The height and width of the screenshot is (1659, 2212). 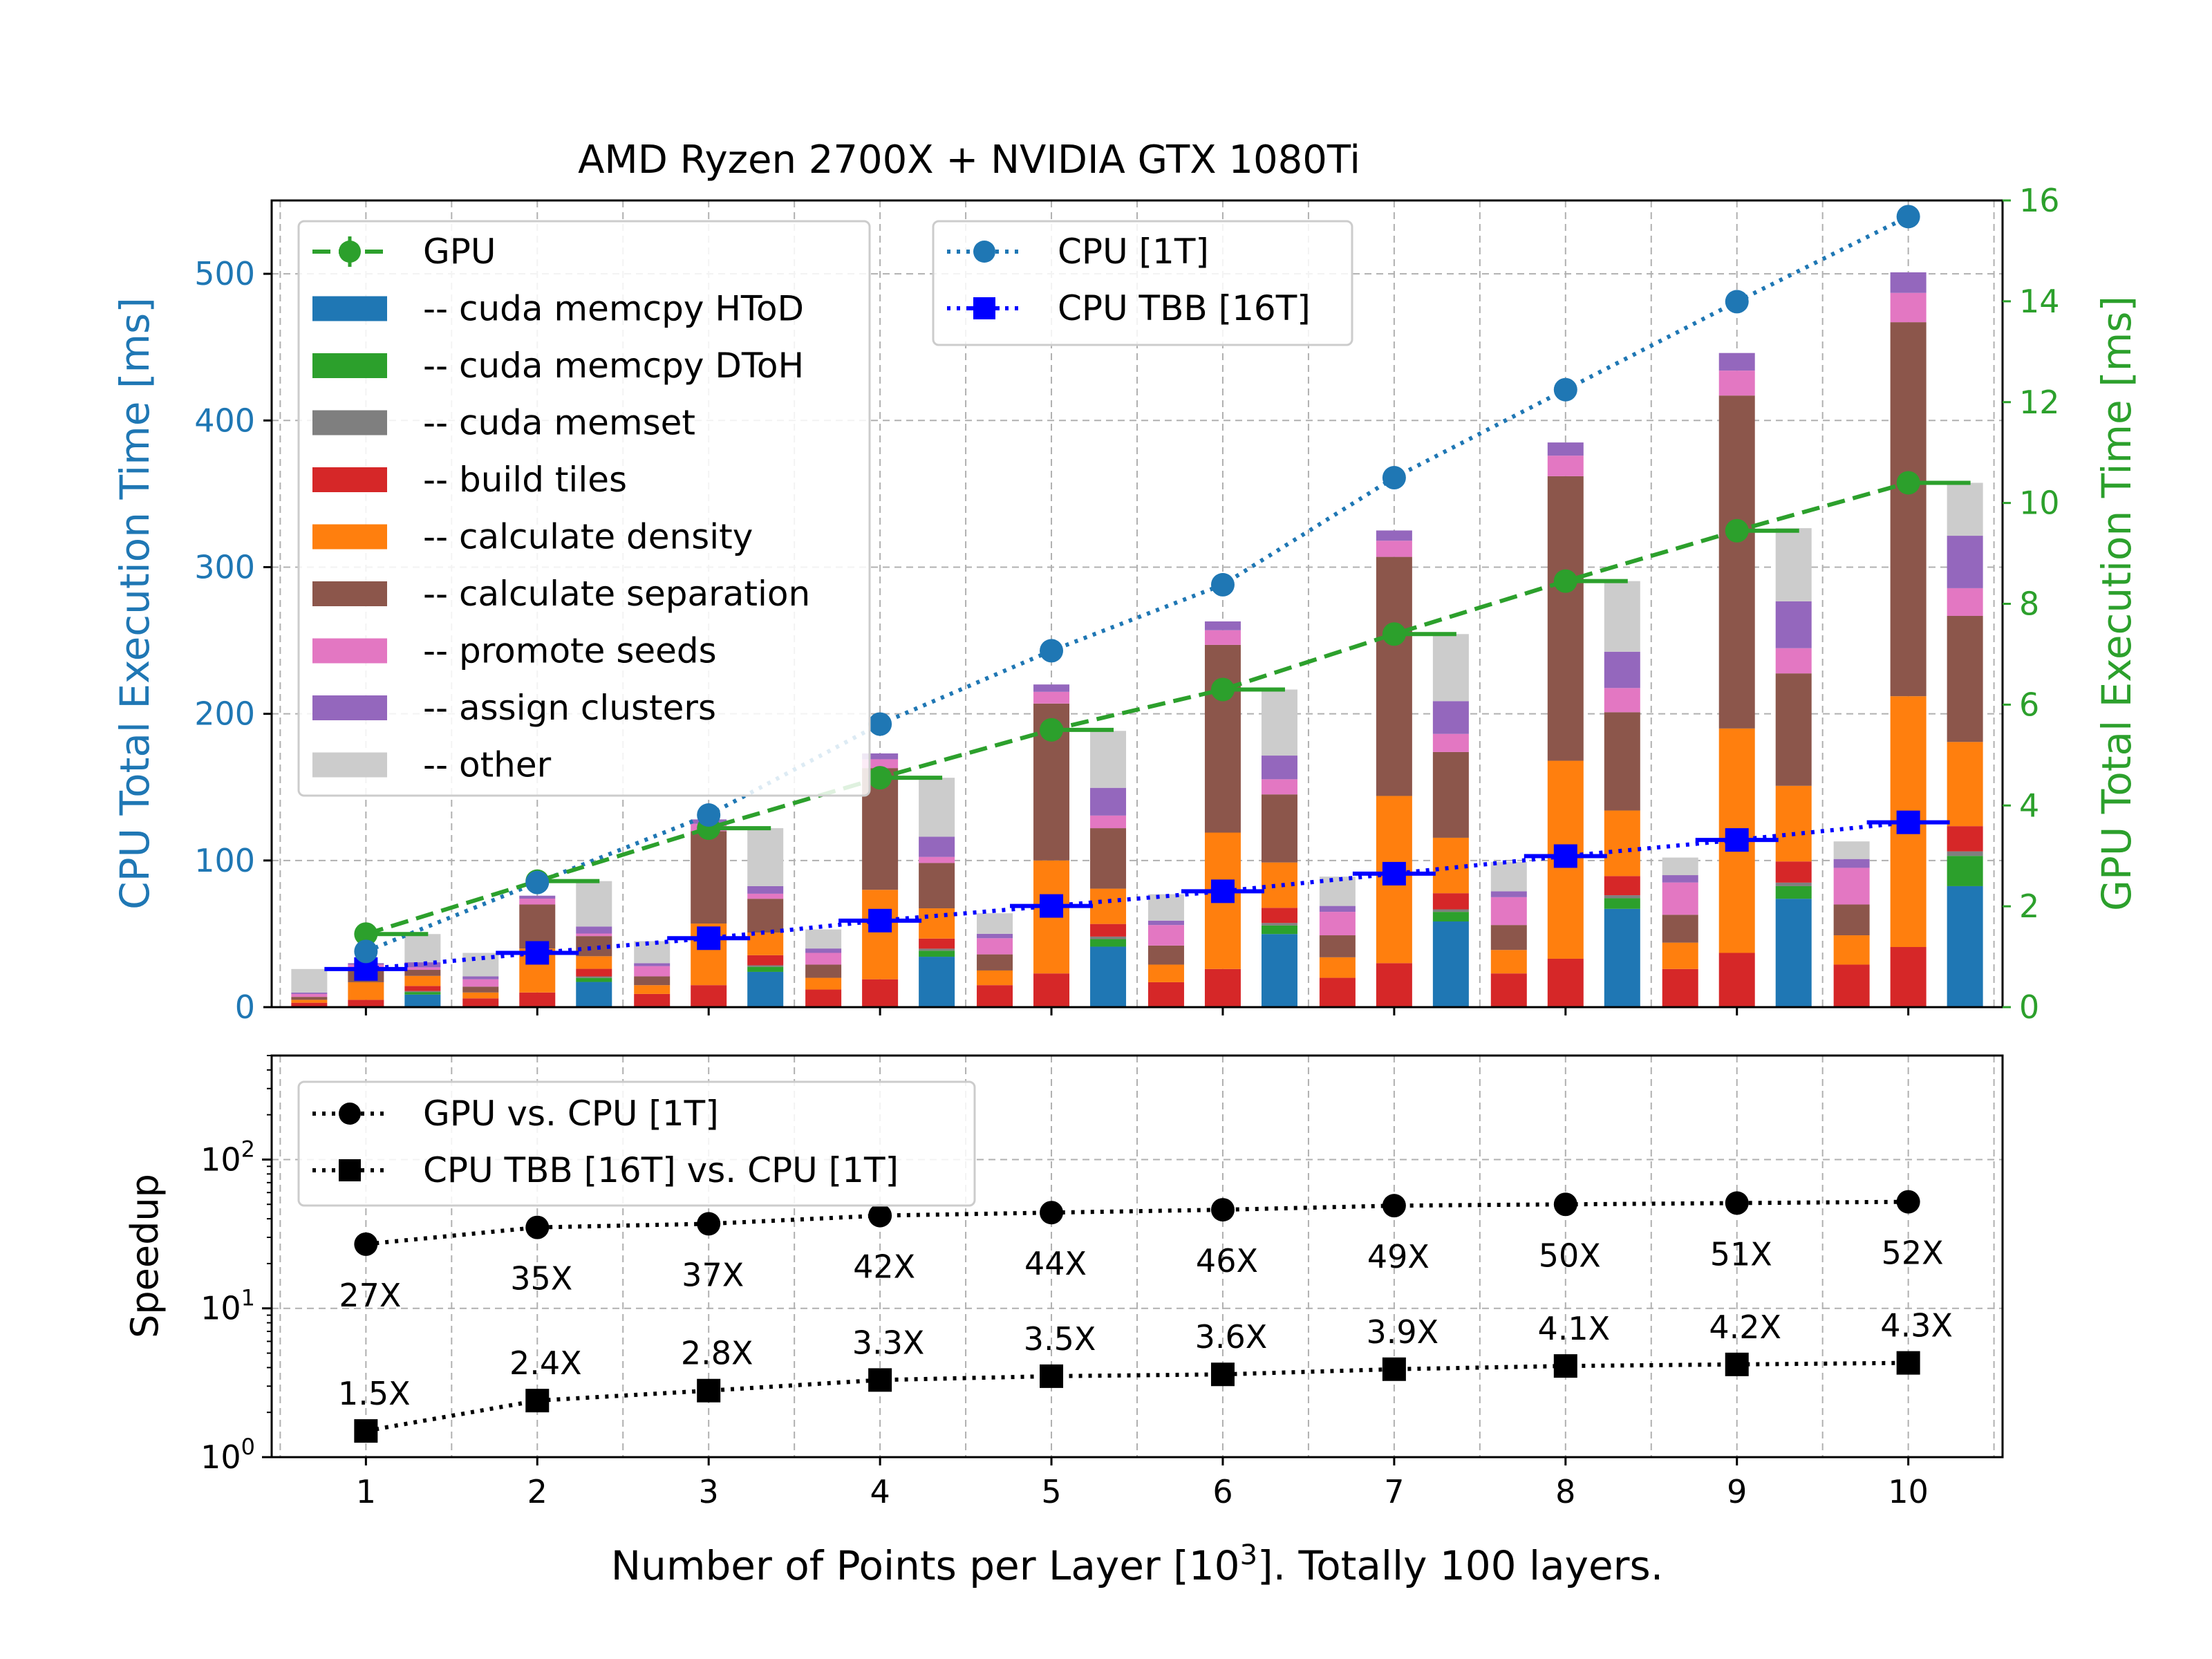 I want to click on legend-main-item-5-swatch, so click(x=349, y=537).